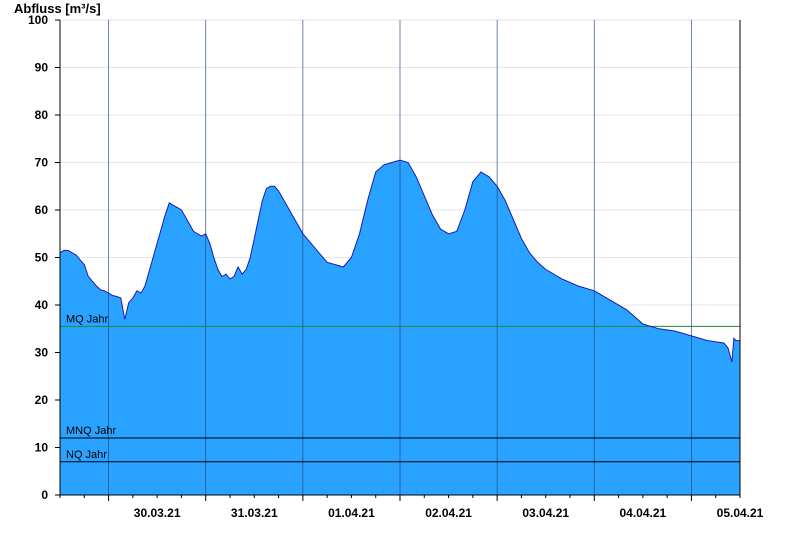 The image size is (800, 550). I want to click on x-tick-label-0: 30.03.21, so click(157, 513).